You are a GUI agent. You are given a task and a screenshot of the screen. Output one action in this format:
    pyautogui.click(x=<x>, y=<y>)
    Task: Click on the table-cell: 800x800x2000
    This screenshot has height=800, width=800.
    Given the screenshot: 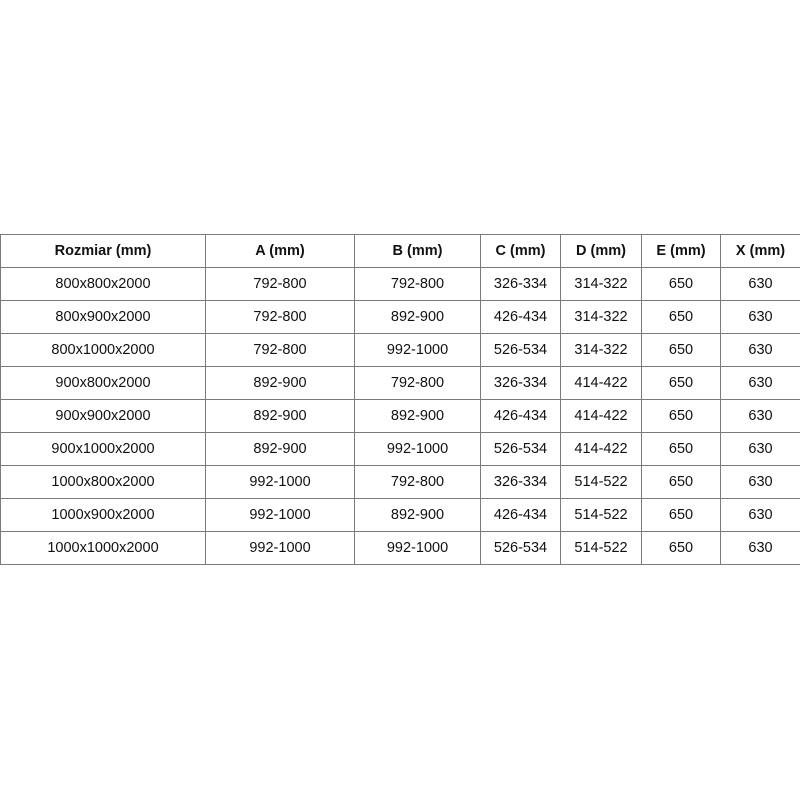 What is the action you would take?
    pyautogui.click(x=103, y=284)
    